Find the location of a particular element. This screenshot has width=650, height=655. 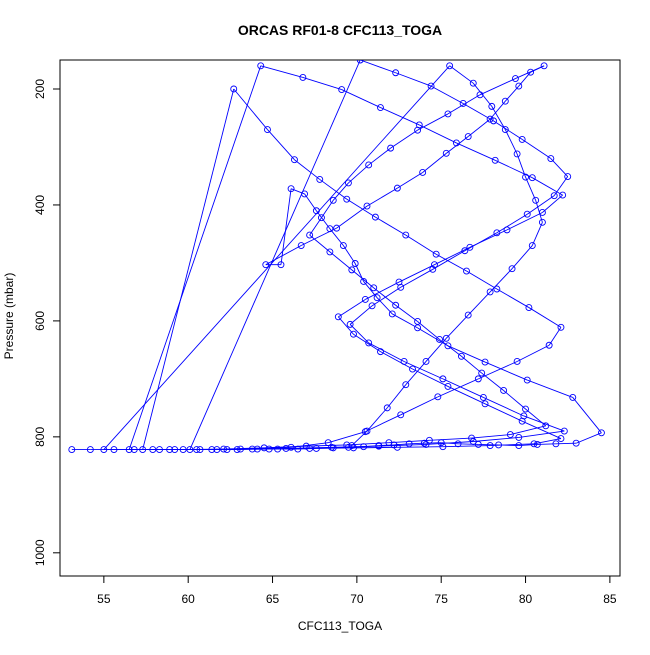

x-tick-label: 70 is located at coordinates (357, 599).